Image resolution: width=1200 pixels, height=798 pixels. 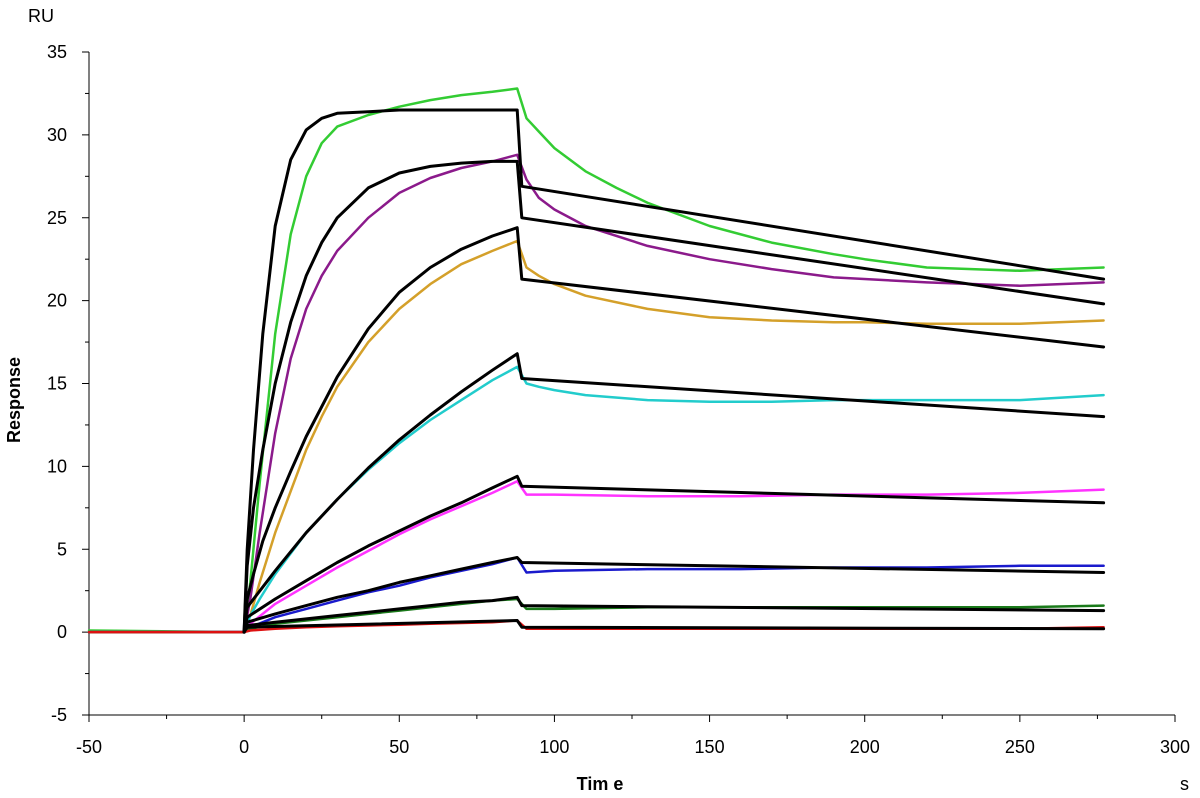 What do you see at coordinates (57, 218) in the screenshot?
I see `y-tick-label: 25` at bounding box center [57, 218].